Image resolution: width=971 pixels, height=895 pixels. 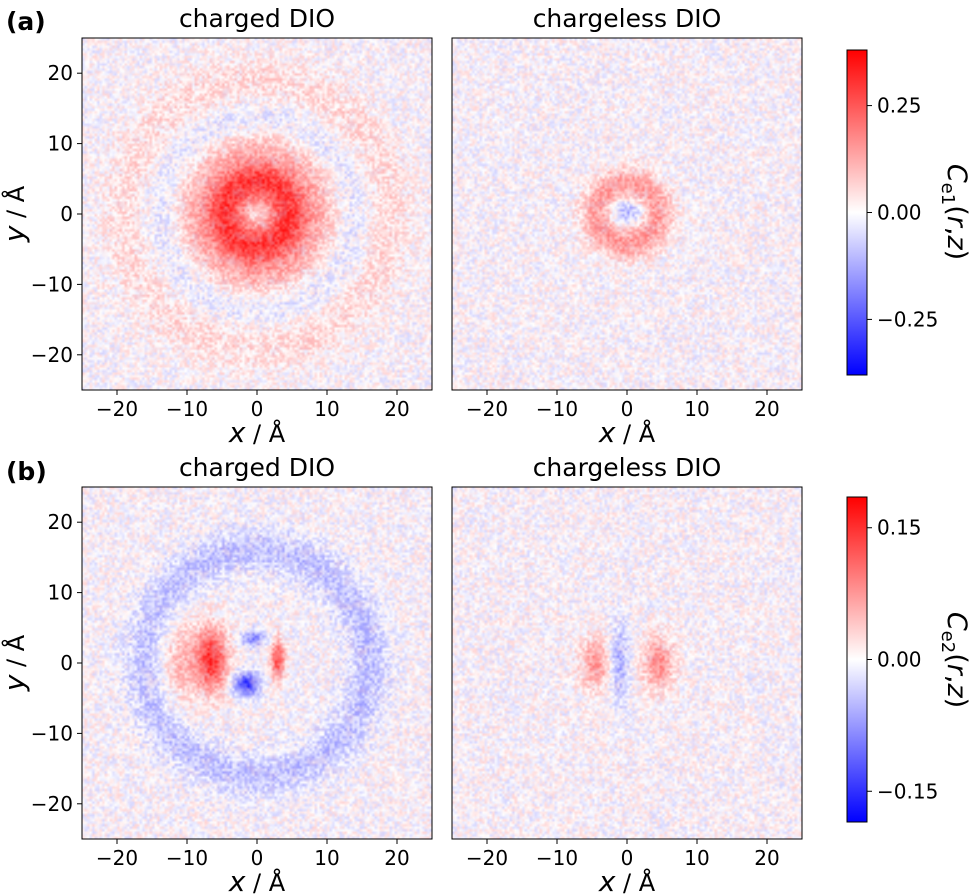 I want to click on colorbar-a: 0.25 0.00 −0.25, so click(x=892, y=212).